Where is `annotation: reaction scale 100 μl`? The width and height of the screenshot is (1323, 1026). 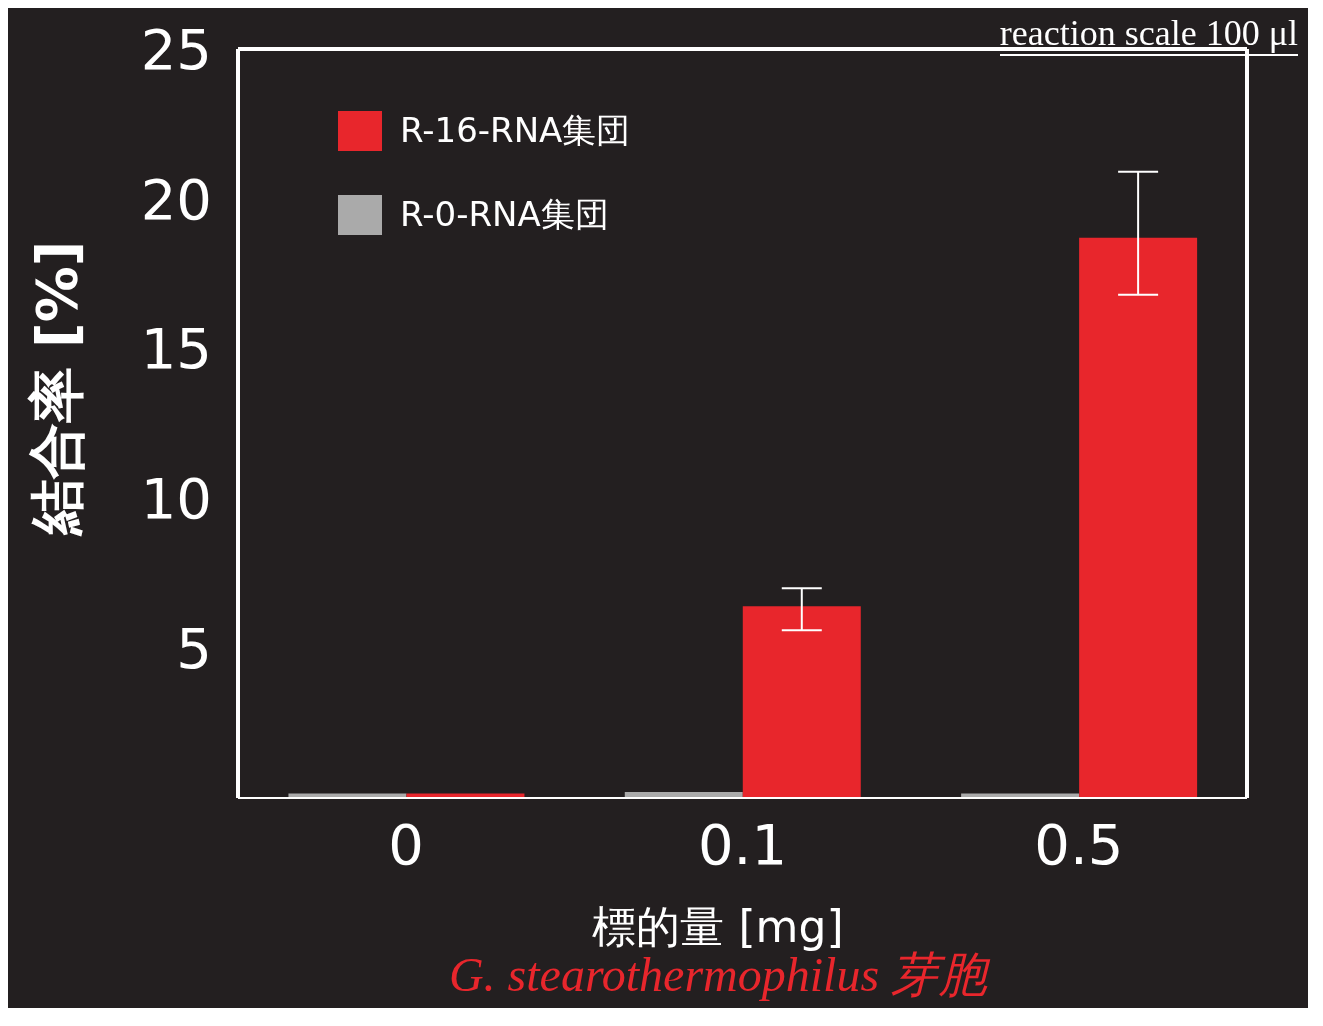 annotation: reaction scale 100 μl is located at coordinates (1148, 34).